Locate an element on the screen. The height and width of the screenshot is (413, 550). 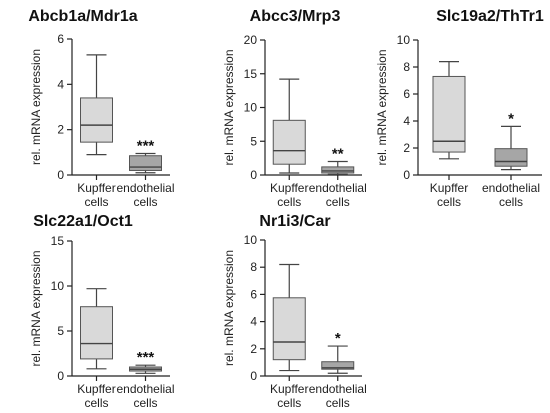
chart-title: Abcc3/Mrp3 is located at coordinates (295, 16).